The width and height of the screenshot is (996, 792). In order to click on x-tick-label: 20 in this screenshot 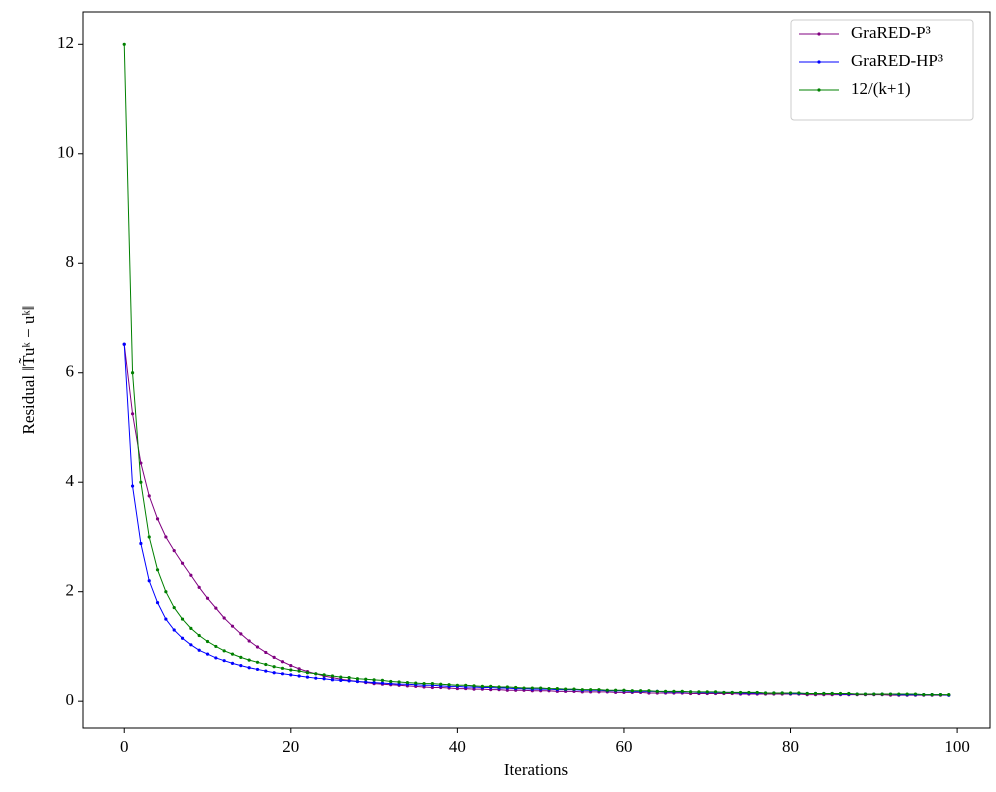, I will do `click(290, 746)`.